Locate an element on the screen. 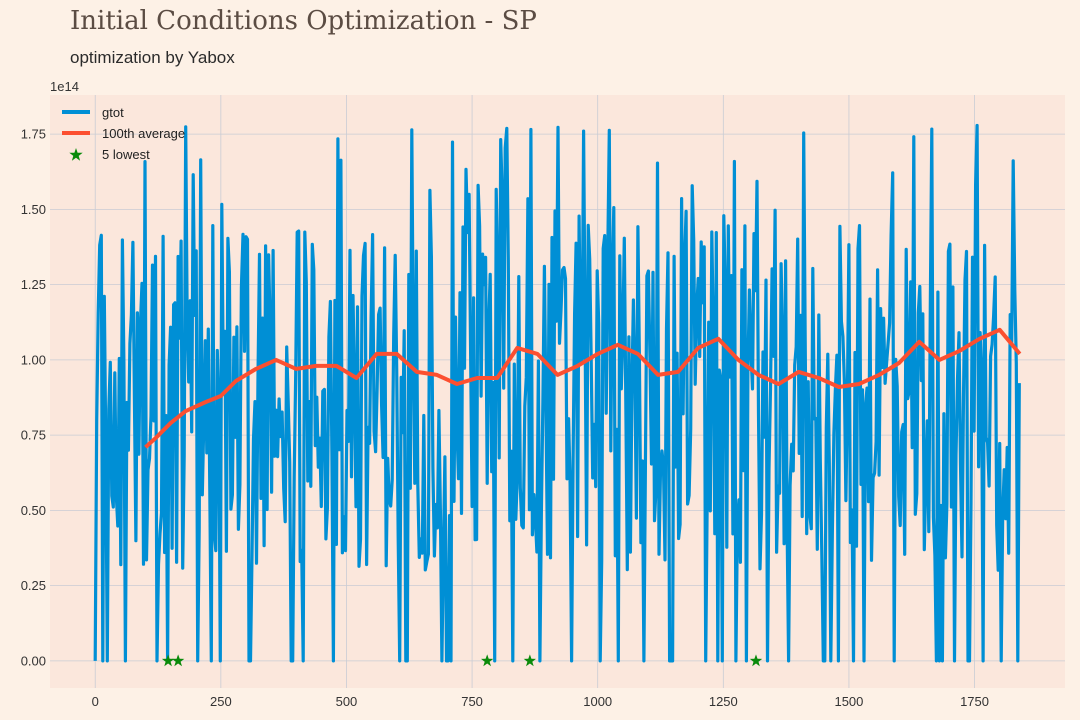 Image resolution: width=1080 pixels, height=720 pixels. x-tick-label: 250 is located at coordinates (221, 701).